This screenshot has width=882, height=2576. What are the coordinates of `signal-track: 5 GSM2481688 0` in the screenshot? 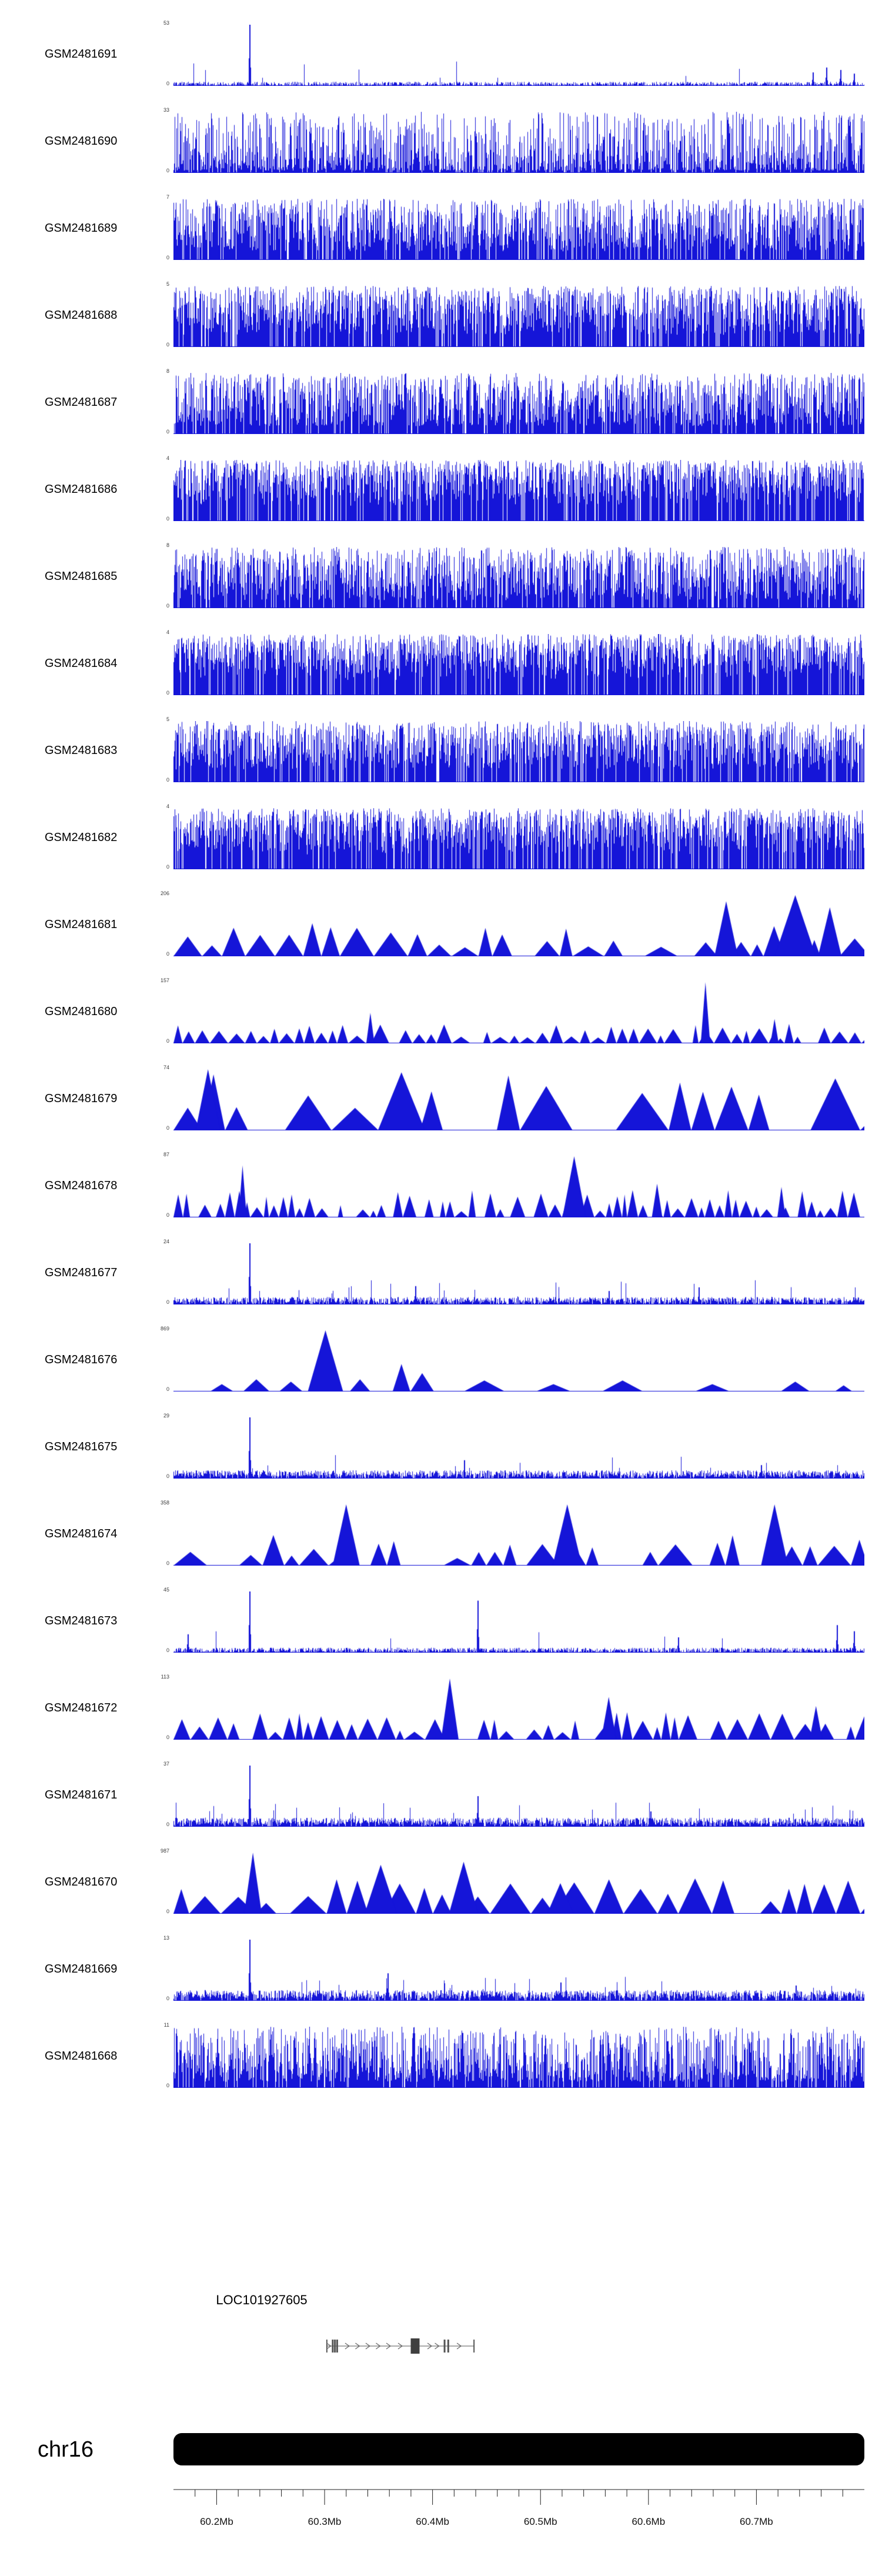 It's located at (441, 319).